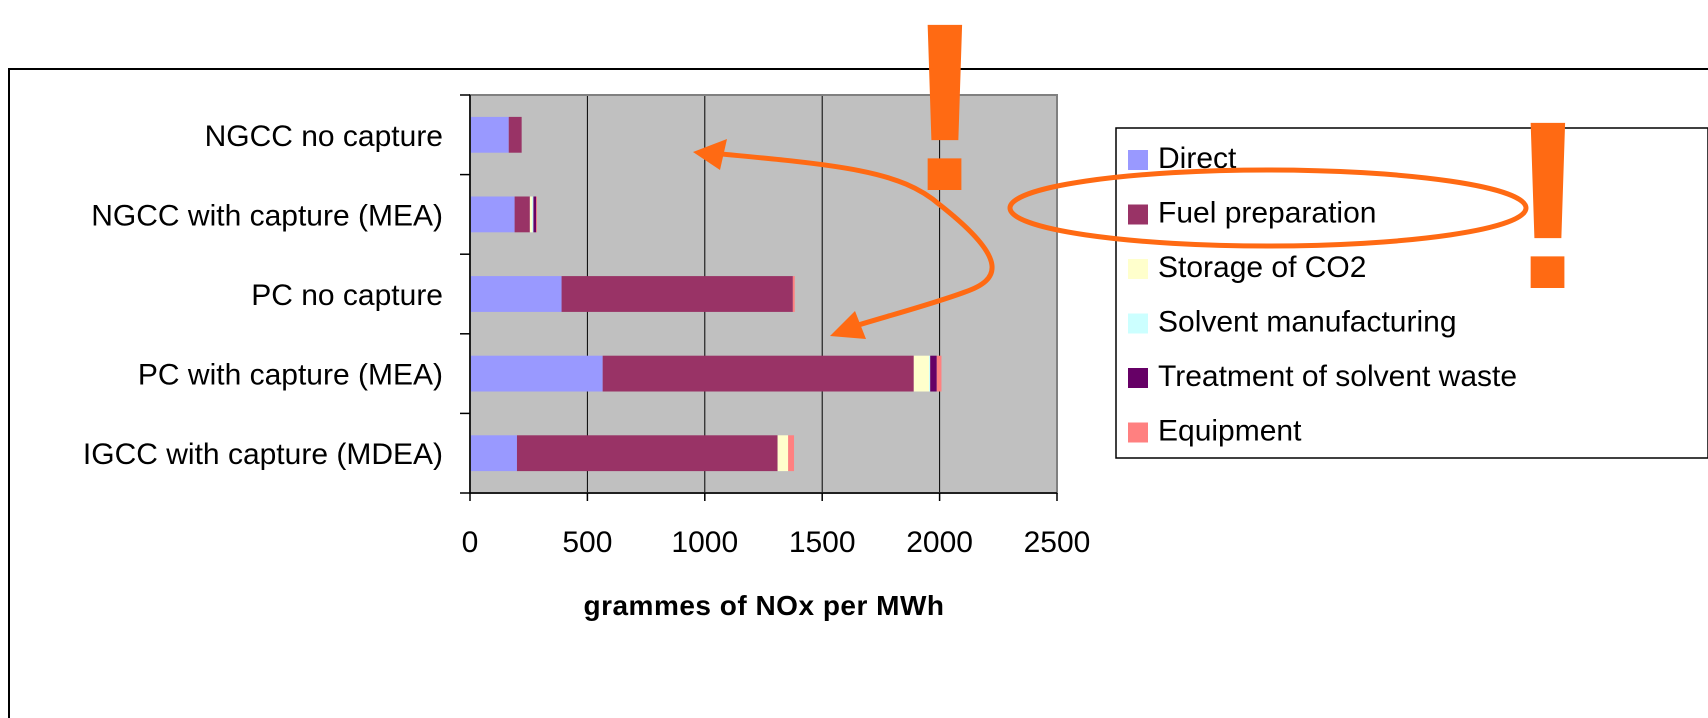  Describe the element at coordinates (783, 453) in the screenshot. I see `bar-4-storage-of-co2` at that location.